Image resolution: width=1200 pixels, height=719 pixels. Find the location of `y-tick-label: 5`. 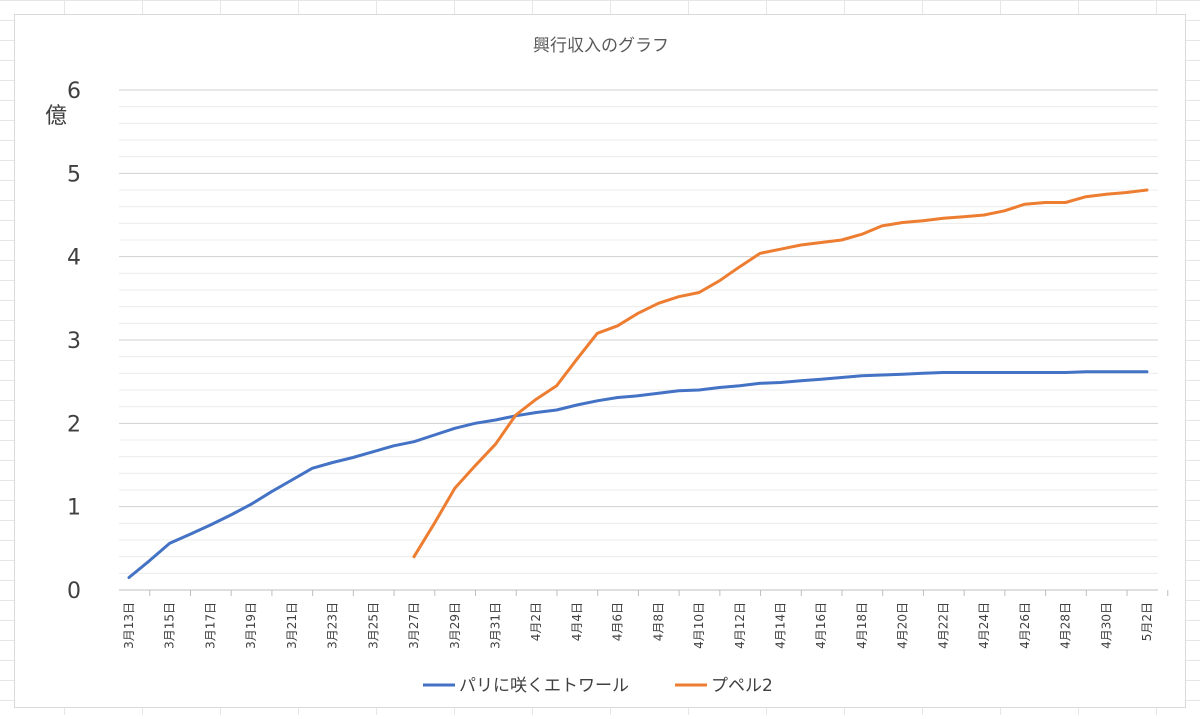

y-tick-label: 5 is located at coordinates (74, 174).